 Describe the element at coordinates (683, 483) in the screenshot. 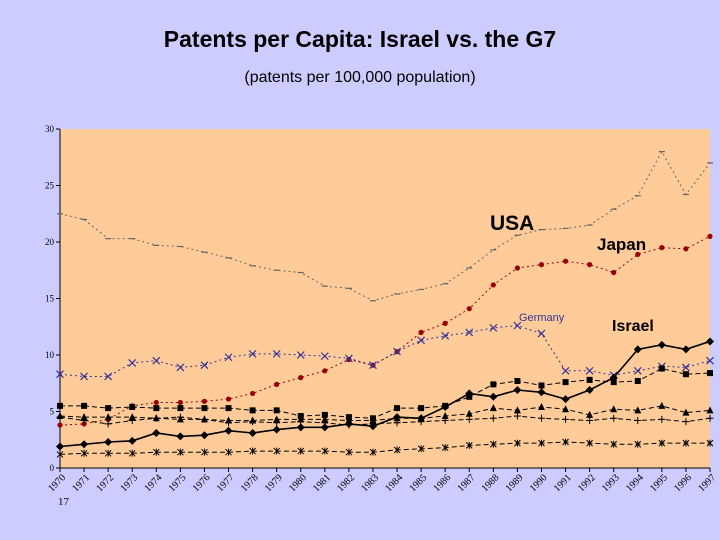

I see `x-tick-label: 1996` at that location.